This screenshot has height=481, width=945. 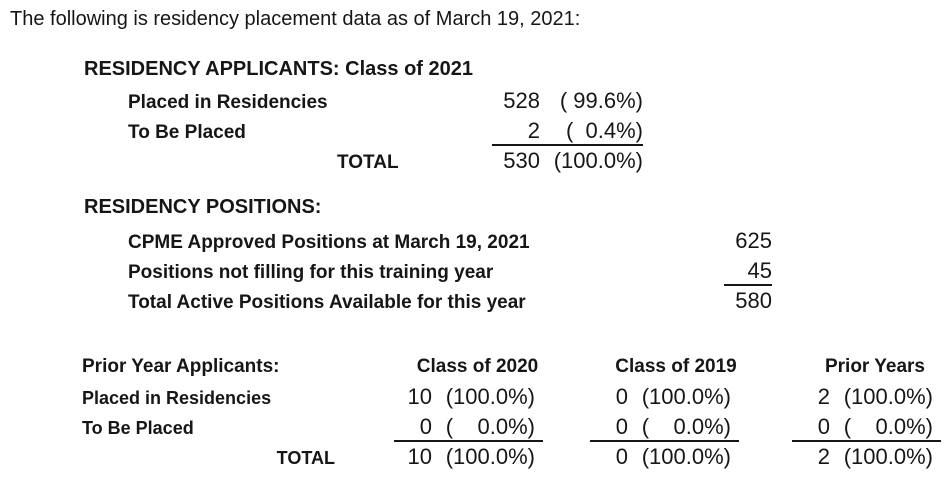 I want to click on value-count: 528, so click(x=521, y=100).